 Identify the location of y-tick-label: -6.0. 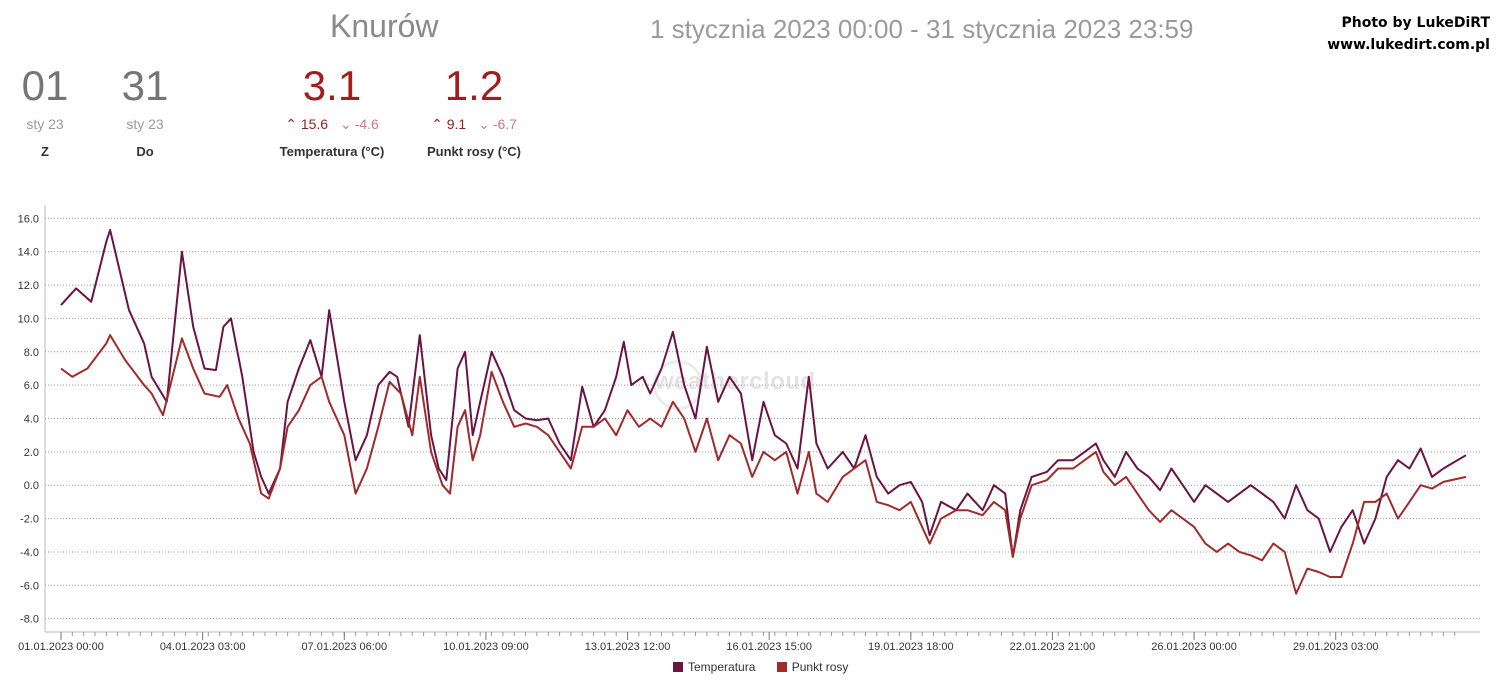
(29, 586).